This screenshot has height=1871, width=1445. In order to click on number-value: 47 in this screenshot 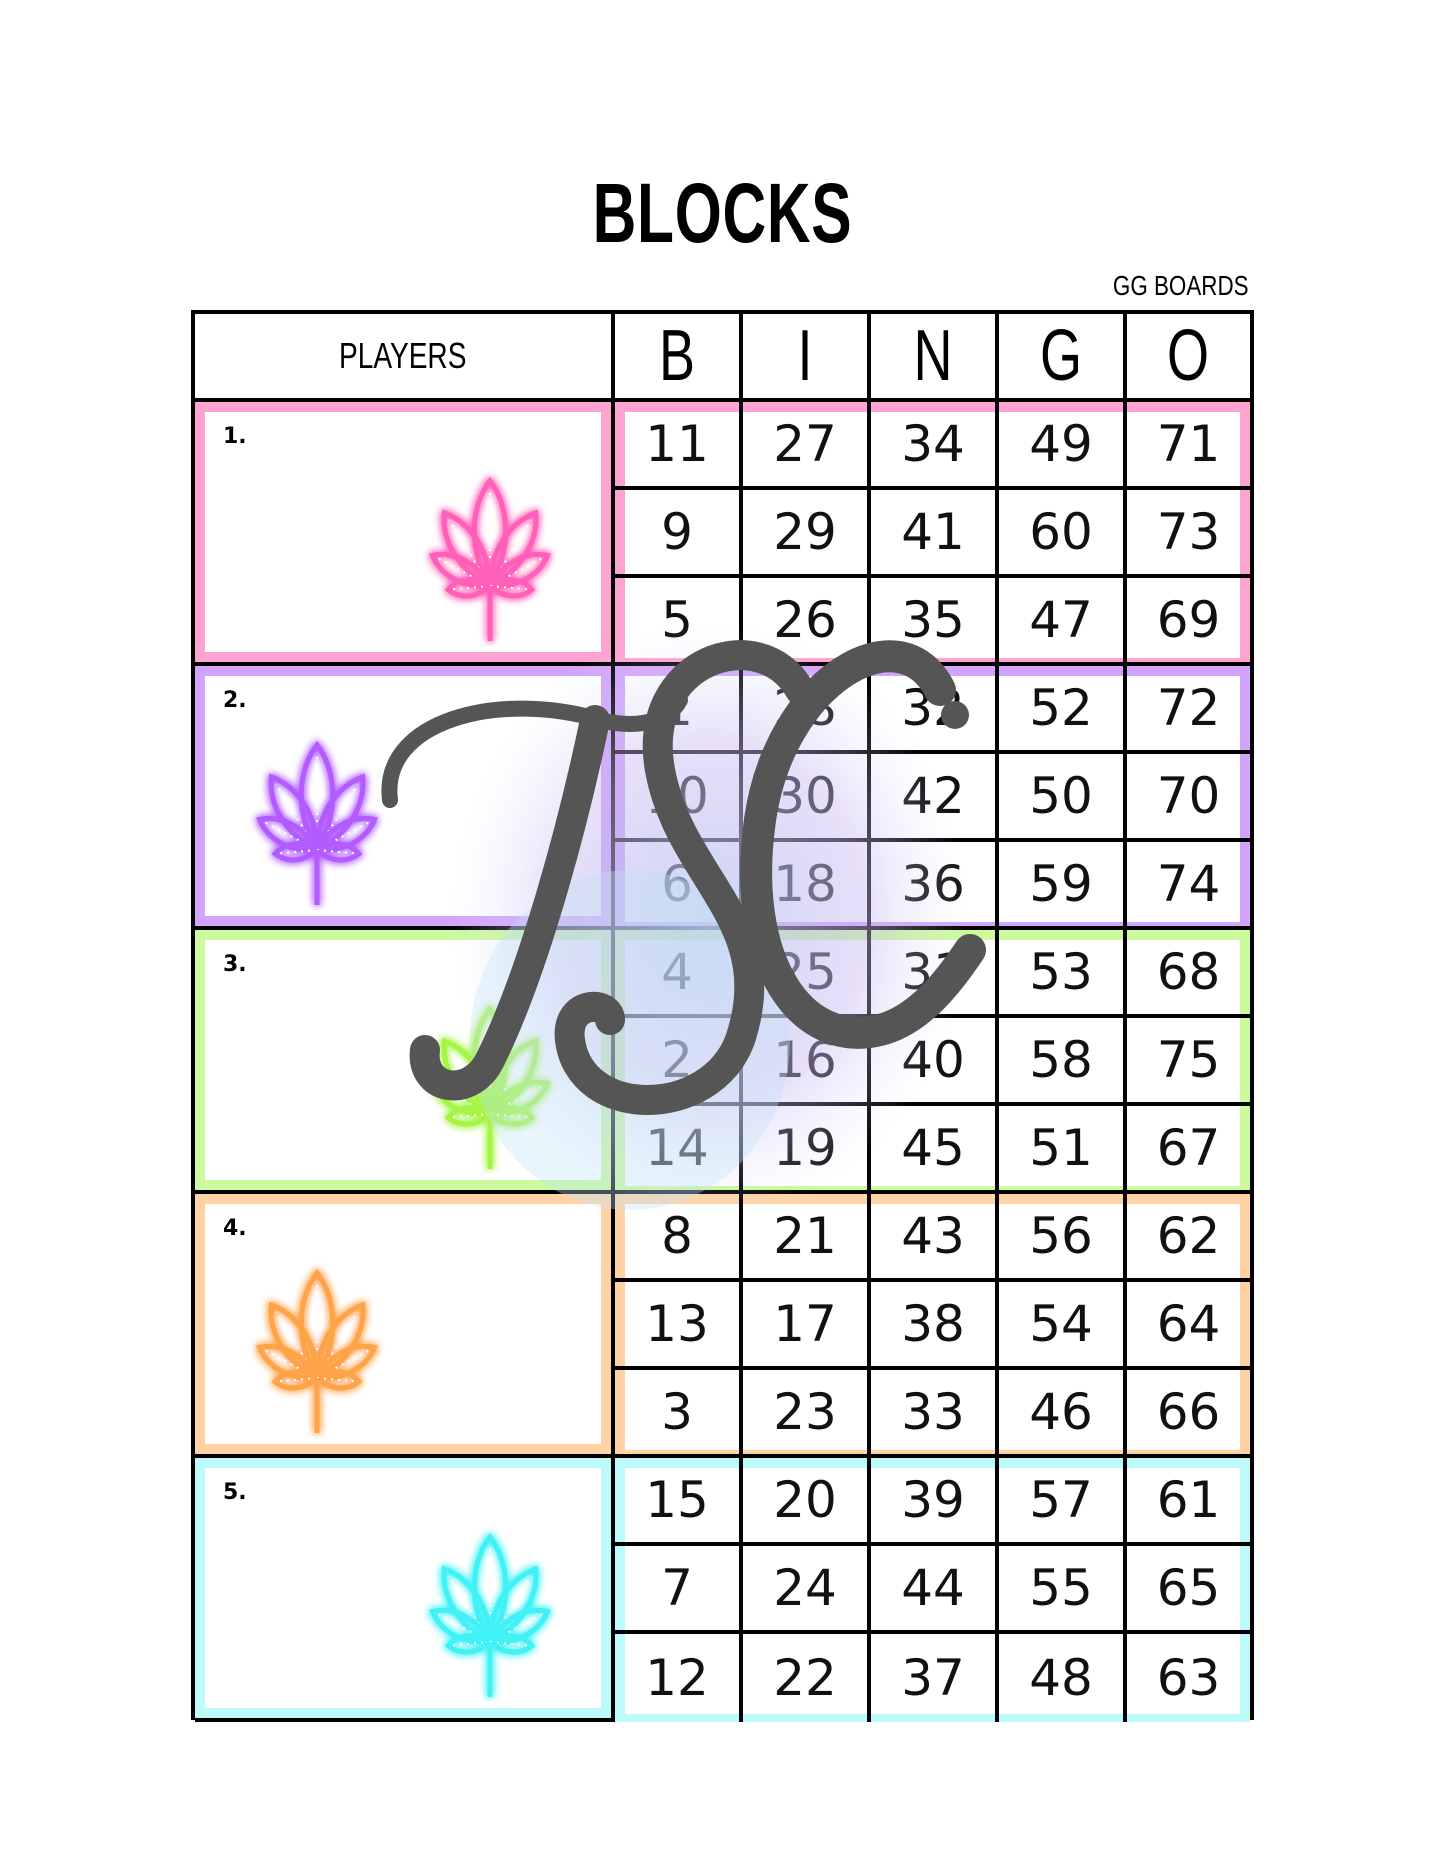, I will do `click(1061, 620)`.